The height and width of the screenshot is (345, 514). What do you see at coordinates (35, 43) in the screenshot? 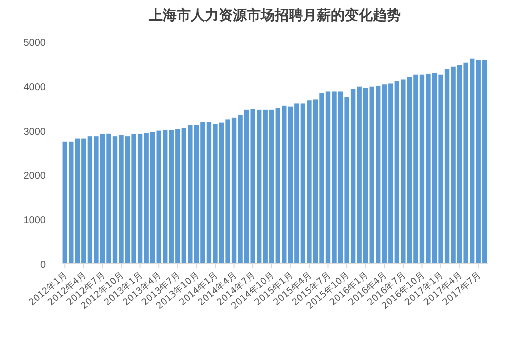
I see `y-tick-label: 5000` at bounding box center [35, 43].